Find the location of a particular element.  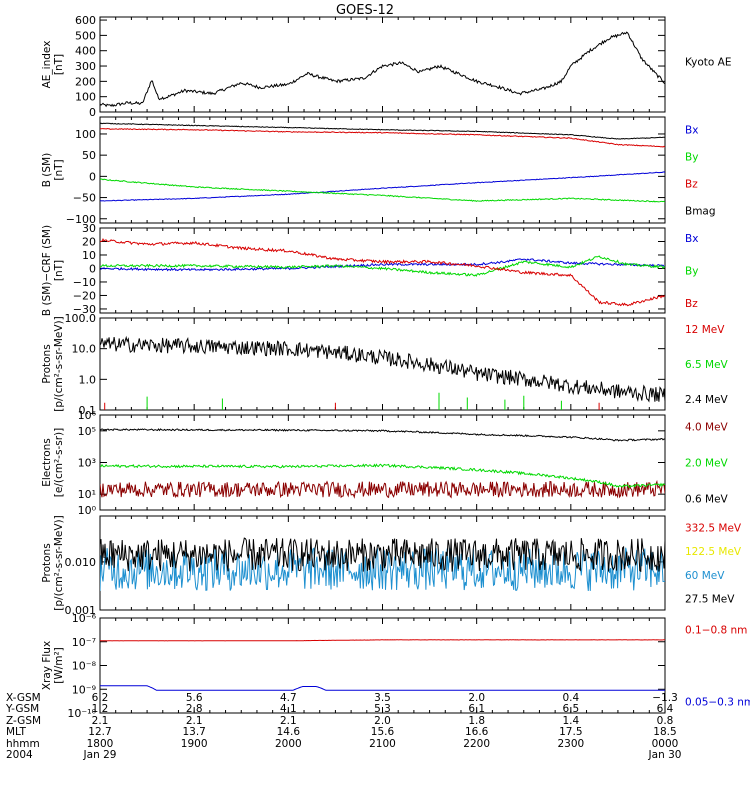

panel-bsm: −100 −50 0 50 100 B (SM) [nT] Bx By Bz Bmag is located at coordinates (378, 171).